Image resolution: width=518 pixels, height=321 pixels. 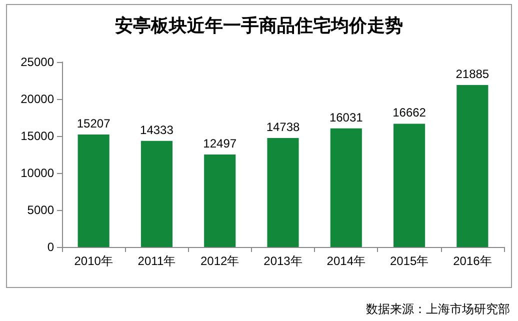 What do you see at coordinates (409, 261) in the screenshot?
I see `x-tick-label: 2015年` at bounding box center [409, 261].